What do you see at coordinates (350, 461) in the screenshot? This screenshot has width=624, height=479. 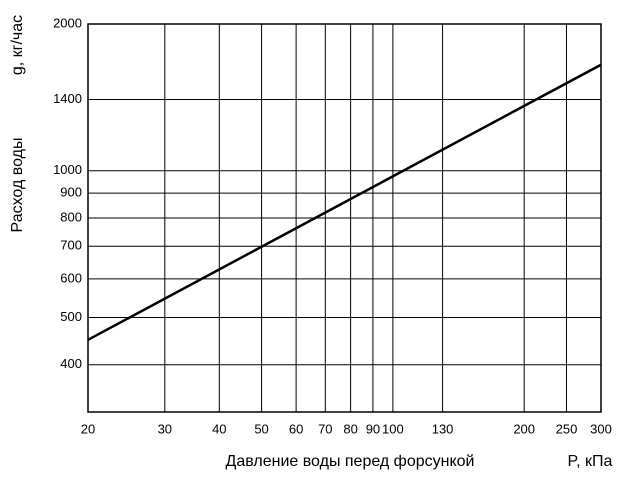 I see `x-axis-label: Давление воды перед форсункой` at bounding box center [350, 461].